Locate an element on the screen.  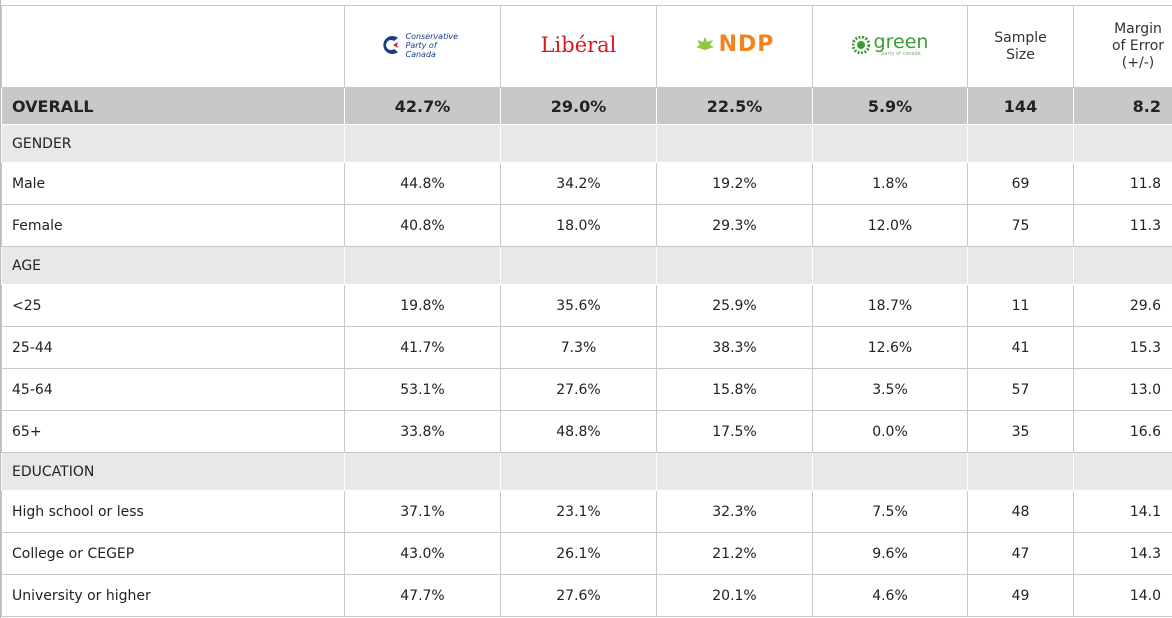
cell: 19.2% is located at coordinates (734, 183).